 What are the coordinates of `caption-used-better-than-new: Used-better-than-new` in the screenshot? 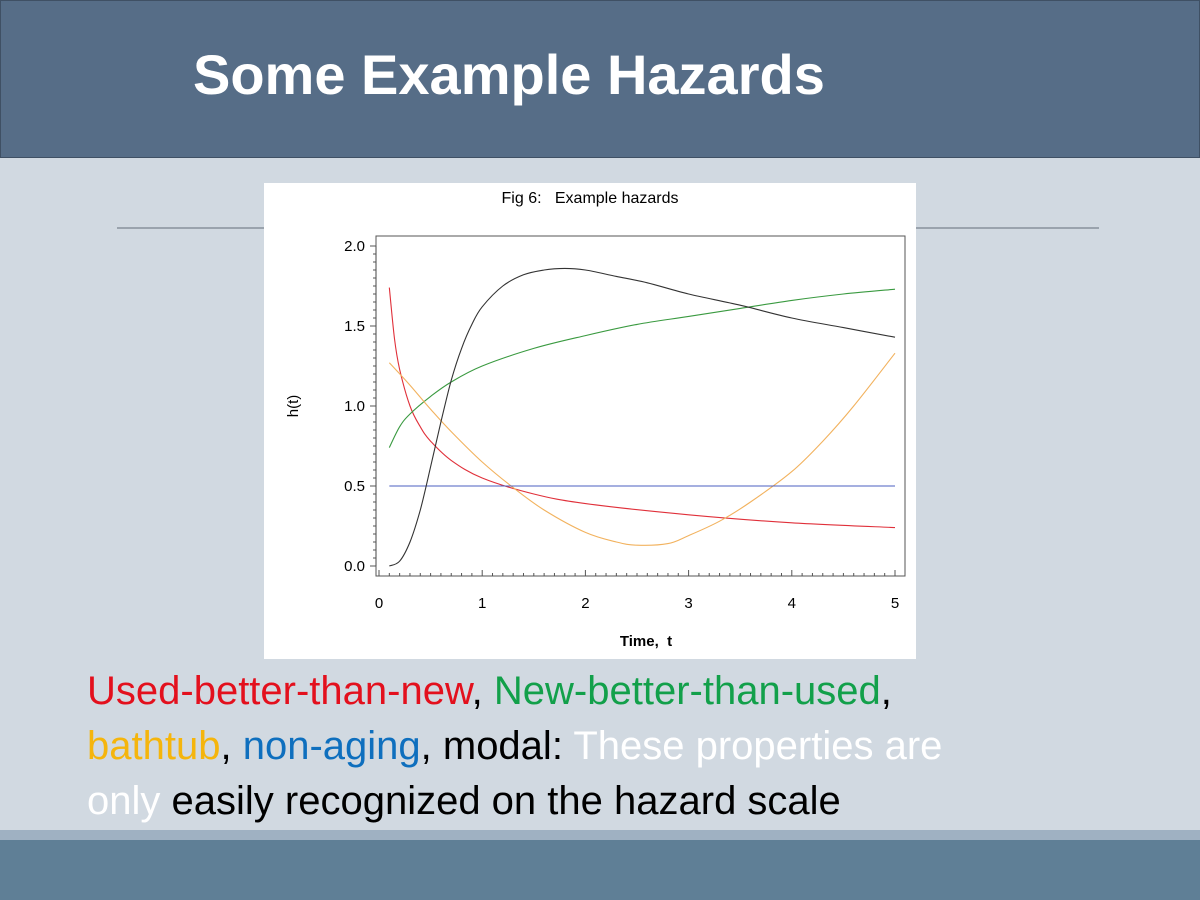 It's located at (279, 691).